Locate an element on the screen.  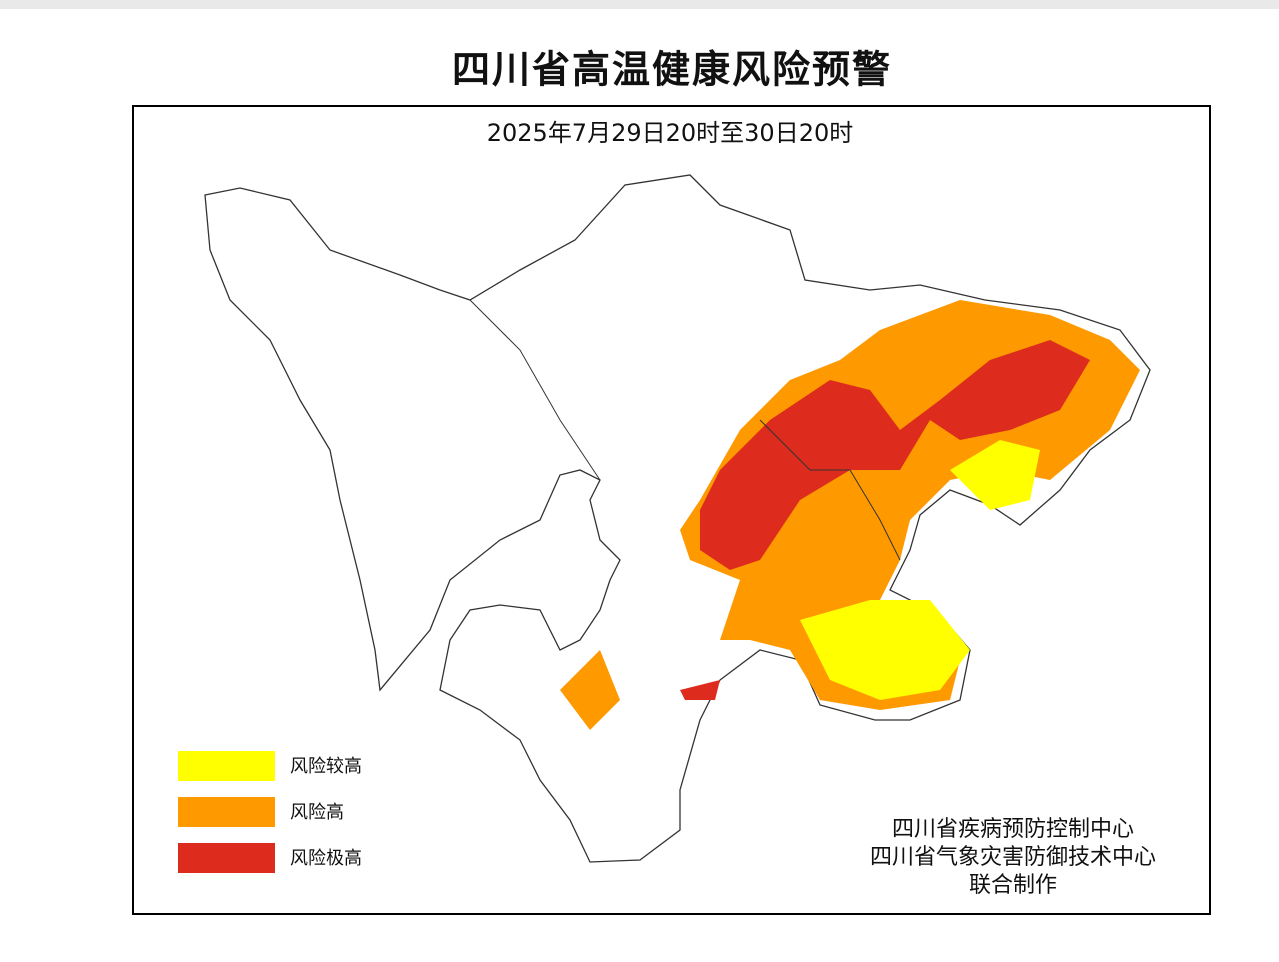
legend-label: 风险较高 is located at coordinates (326, 766).